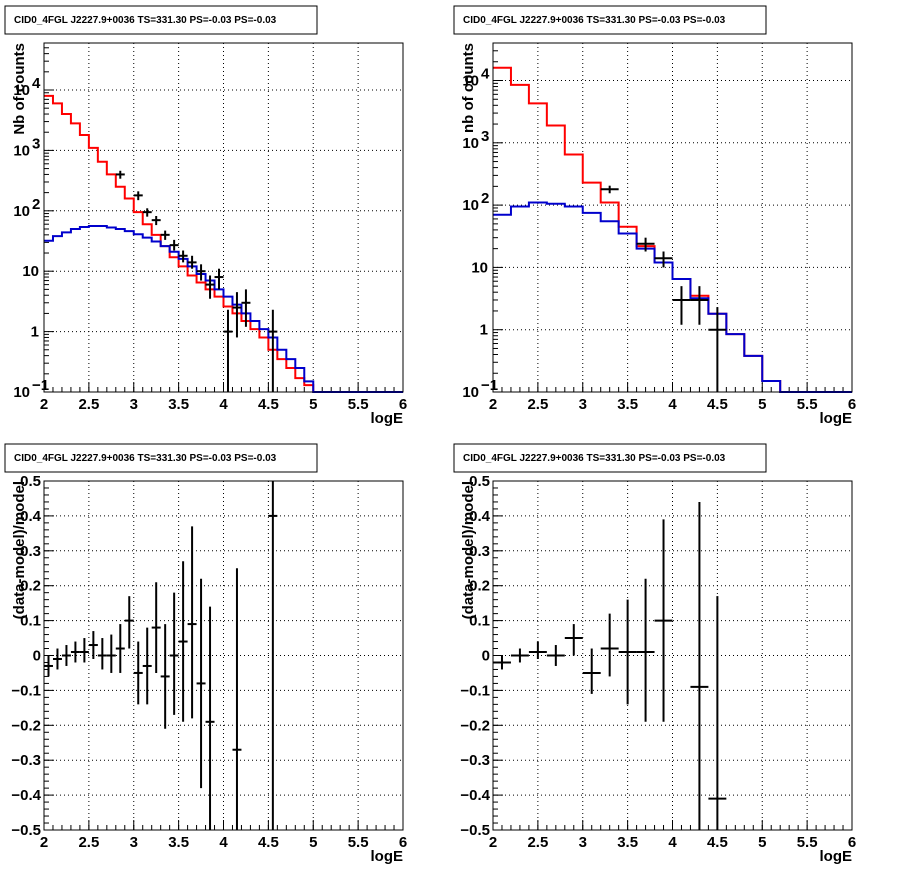 The height and width of the screenshot is (875, 898). I want to click on y-tick-exponent: −1, so click(40, 385).